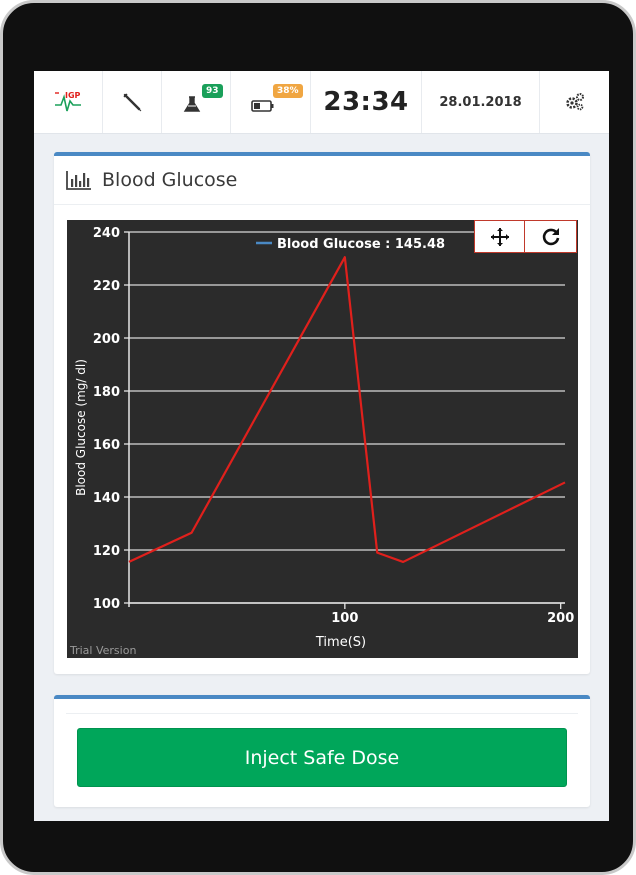 The height and width of the screenshot is (875, 636). What do you see at coordinates (340, 642) in the screenshot?
I see `x-axis-label: Time(S)` at bounding box center [340, 642].